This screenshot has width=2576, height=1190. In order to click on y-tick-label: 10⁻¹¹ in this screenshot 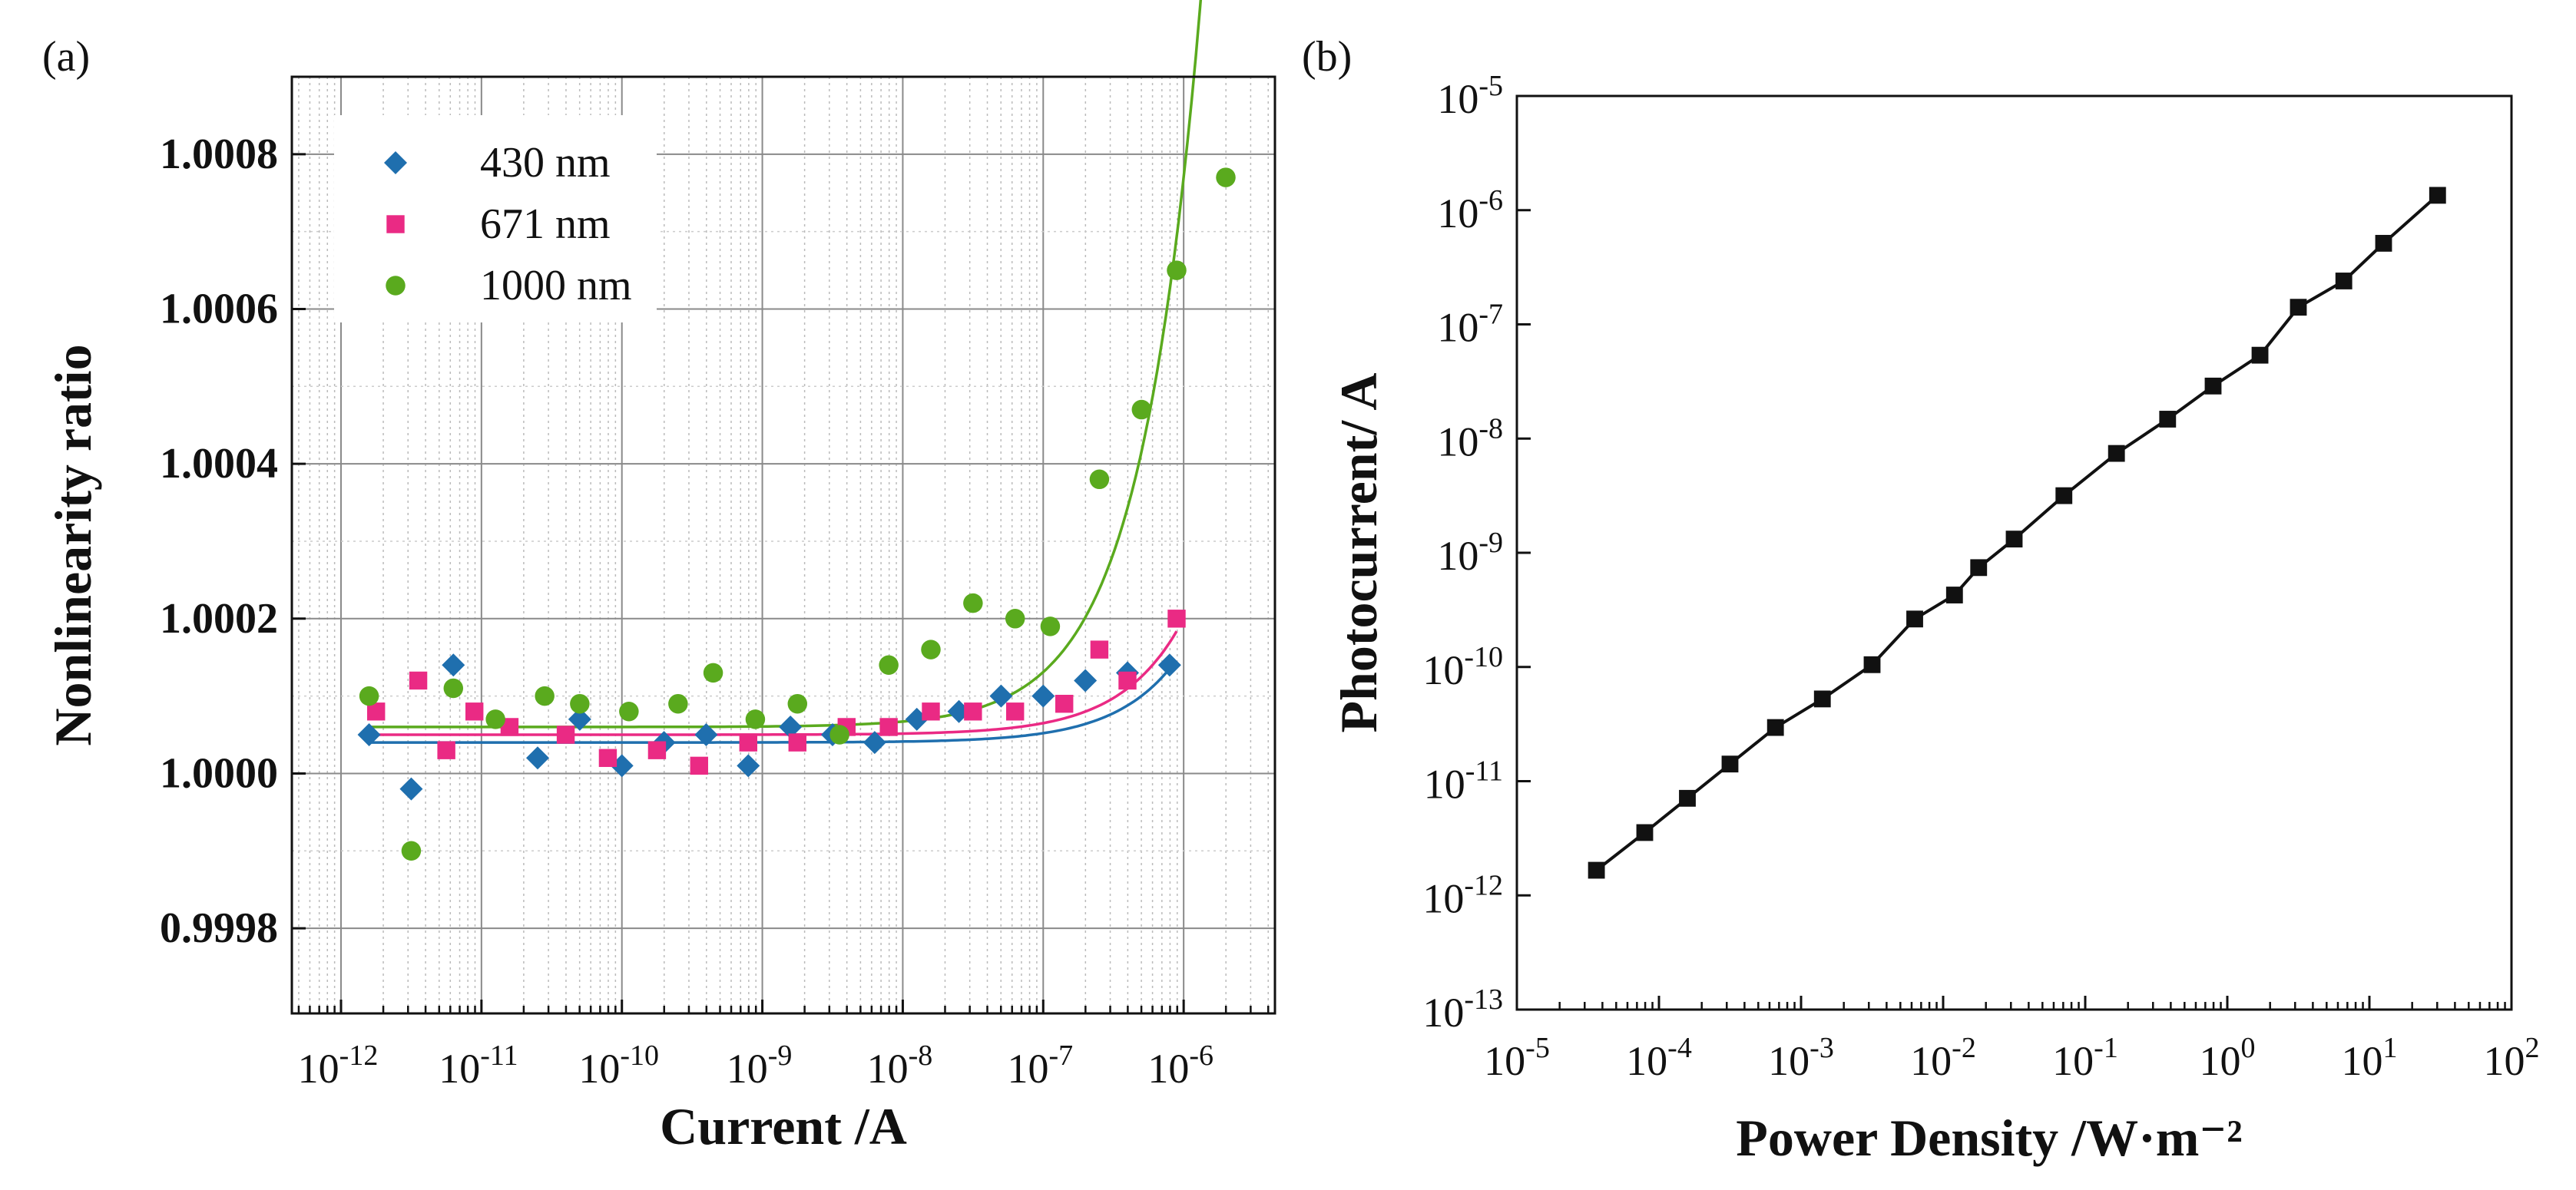, I will do `click(1464, 781)`.